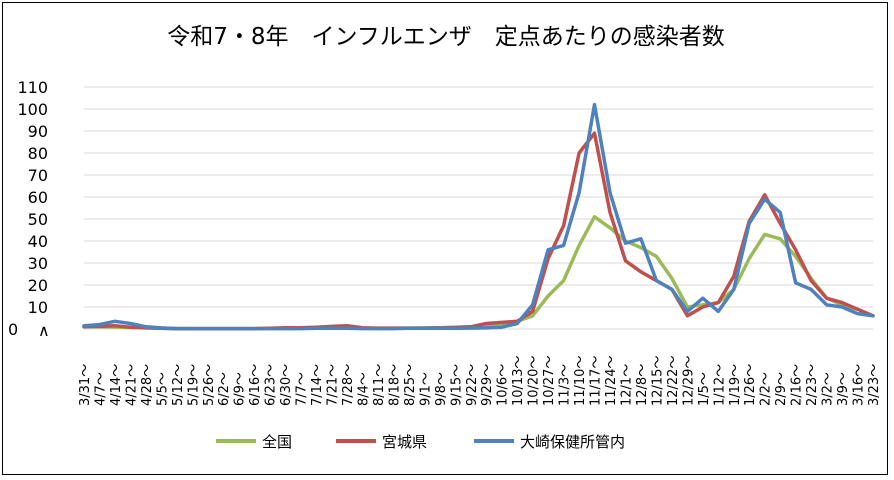  Describe the element at coordinates (626, 385) in the screenshot. I see `x-tick-label: 12/1～` at that location.